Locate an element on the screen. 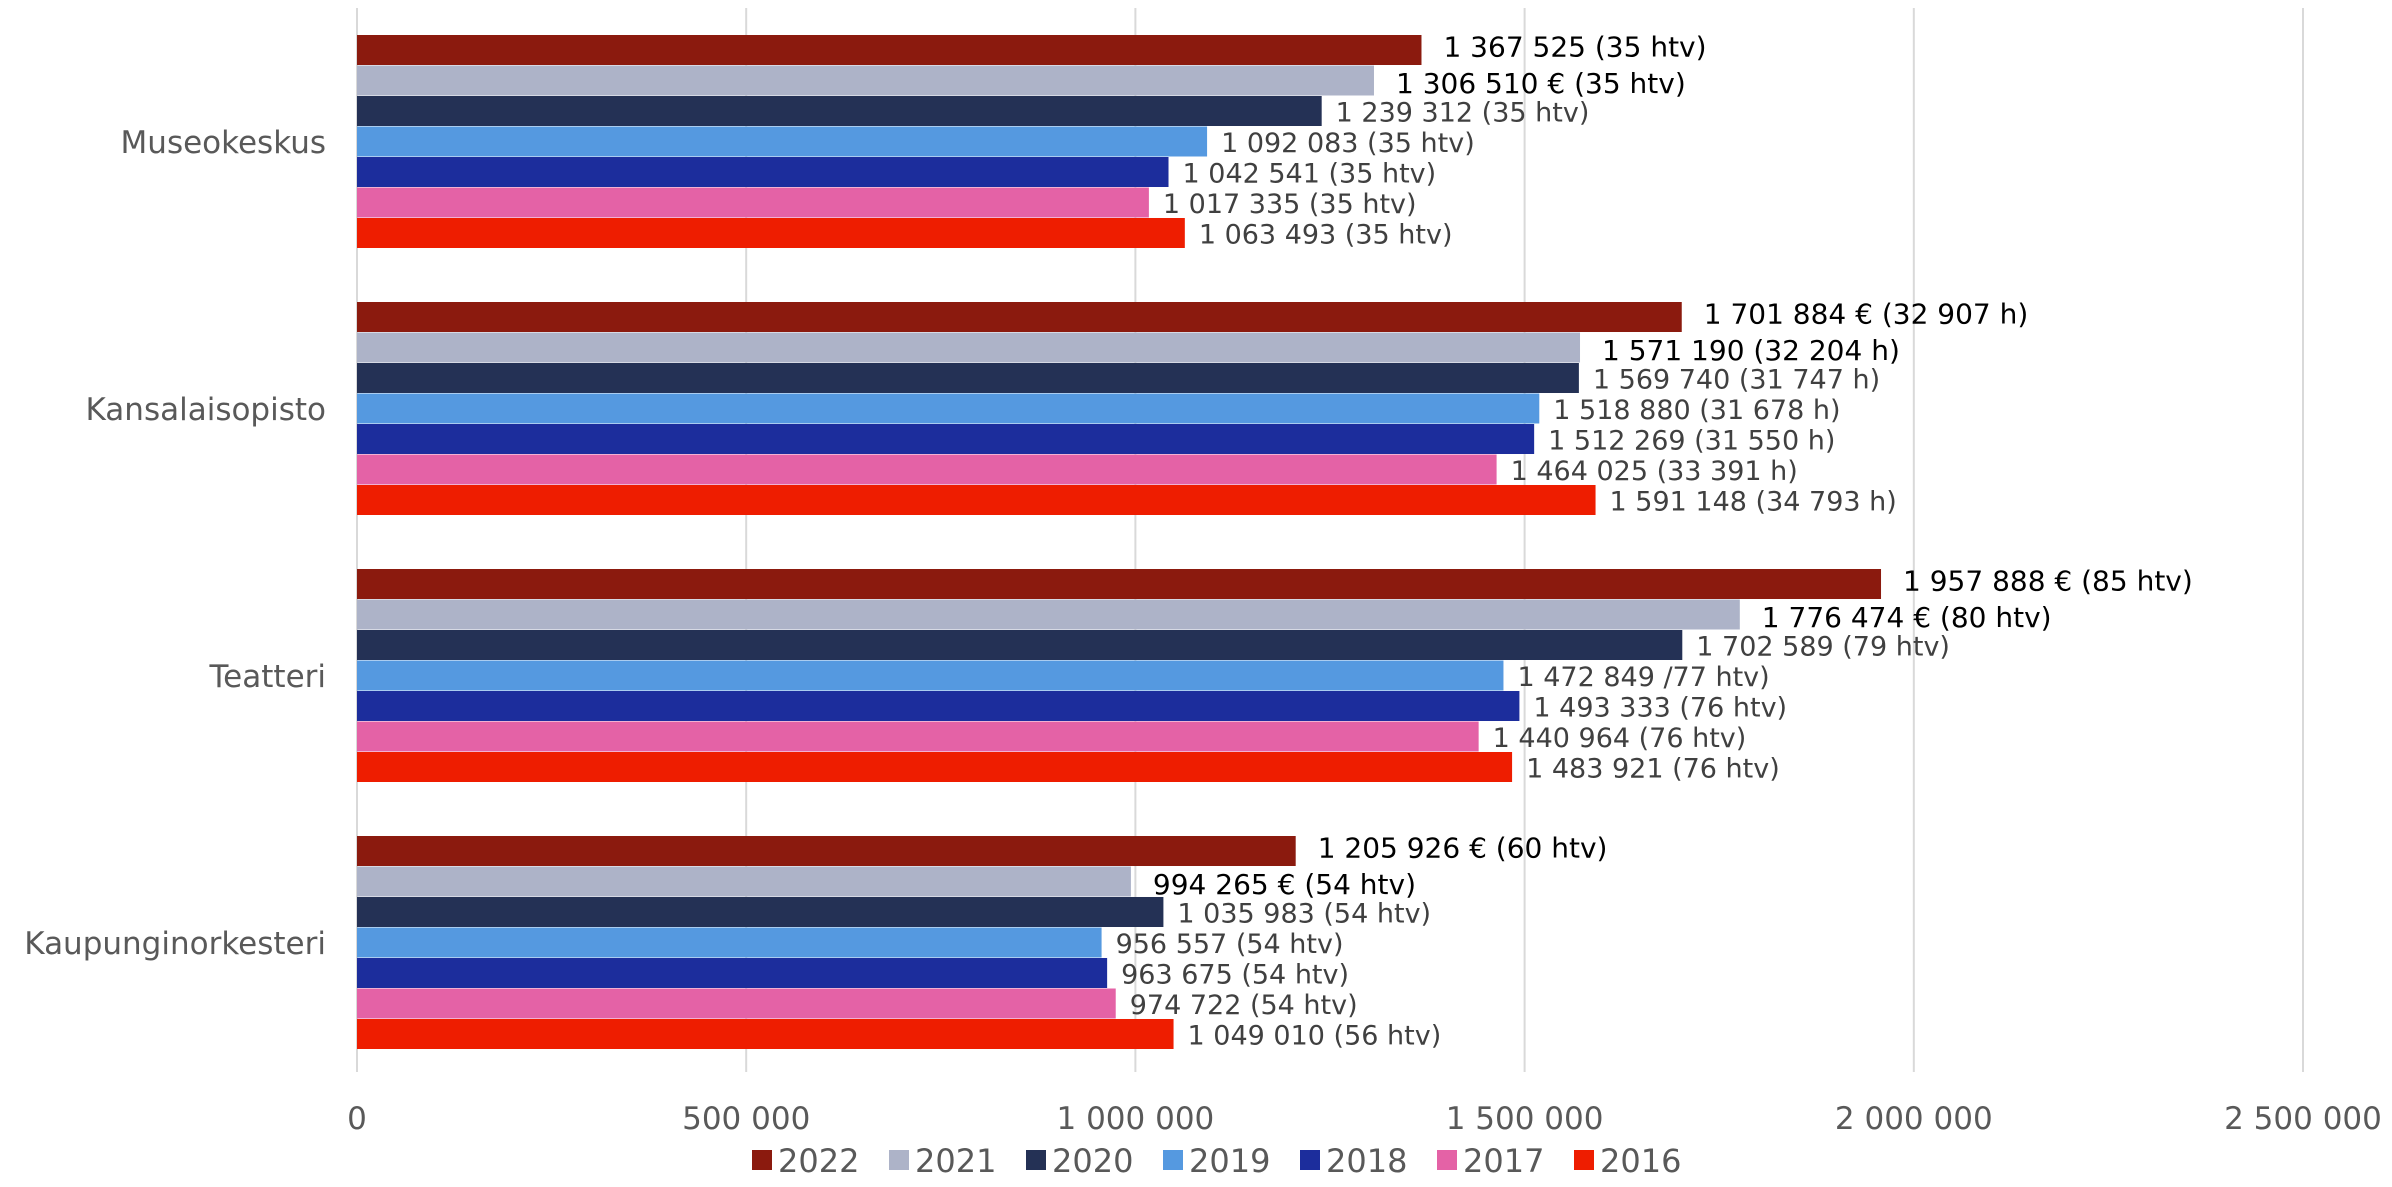 The height and width of the screenshot is (1187, 2392). data-label: 1 049 010 (56 htv) is located at coordinates (1315, 1035).